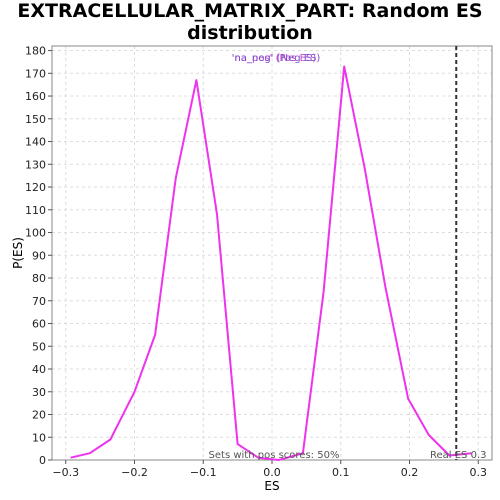 This screenshot has height=500, width=500. I want to click on x-axis-label: ES, so click(271, 486).